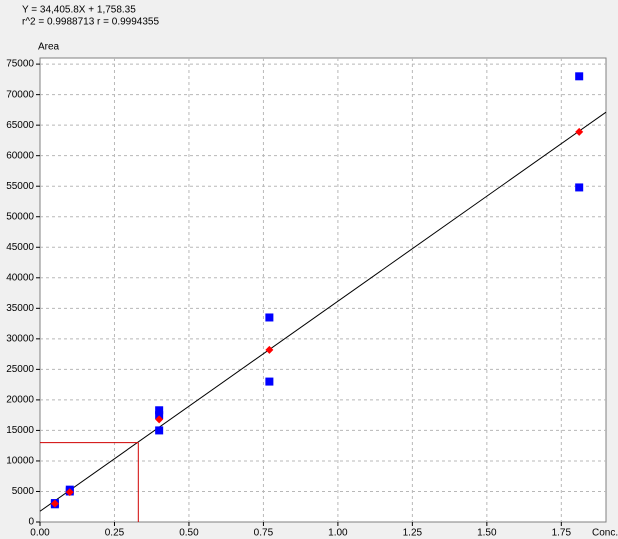 Image resolution: width=618 pixels, height=539 pixels. Describe the element at coordinates (20, 216) in the screenshot. I see `y-tick-label: 50000` at that location.